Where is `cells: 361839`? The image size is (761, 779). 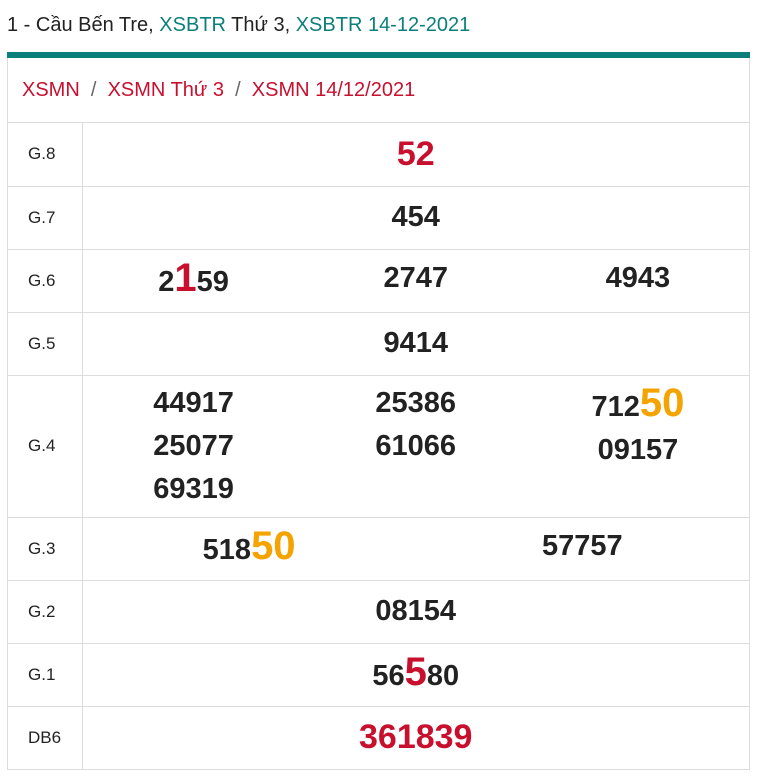
cells: 361839 is located at coordinates (416, 737).